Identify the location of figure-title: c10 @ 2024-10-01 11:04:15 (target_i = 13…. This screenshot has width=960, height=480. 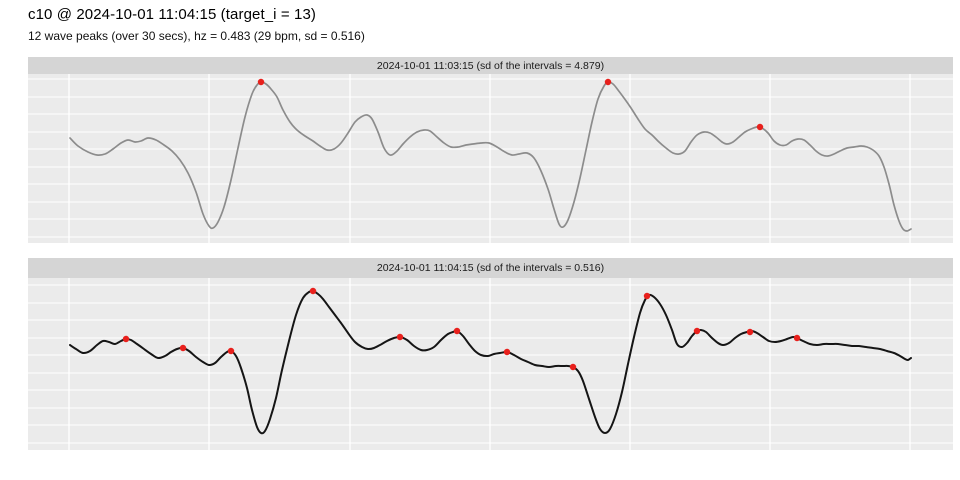
(172, 14).